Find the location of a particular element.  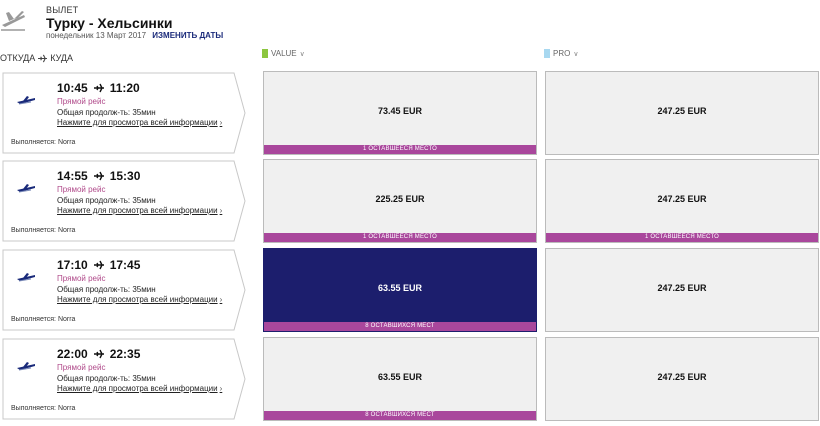

depart-time: 10:45 is located at coordinates (72, 88).